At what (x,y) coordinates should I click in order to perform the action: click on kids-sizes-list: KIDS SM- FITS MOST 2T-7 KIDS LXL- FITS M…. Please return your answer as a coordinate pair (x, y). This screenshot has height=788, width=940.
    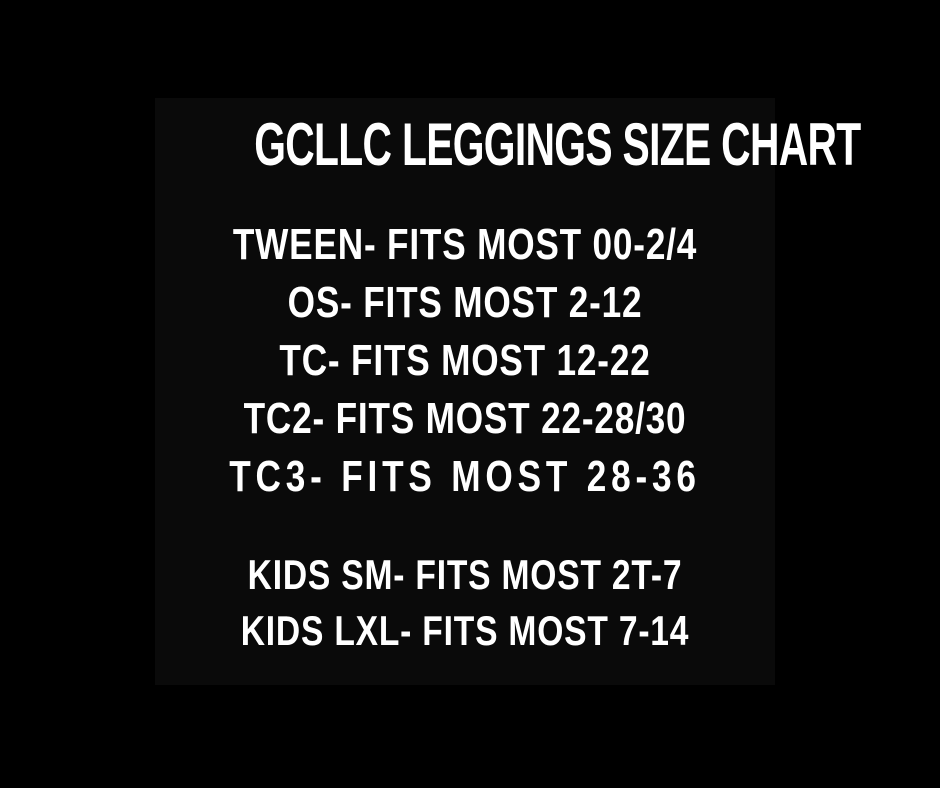
    Looking at the image, I should click on (465, 603).